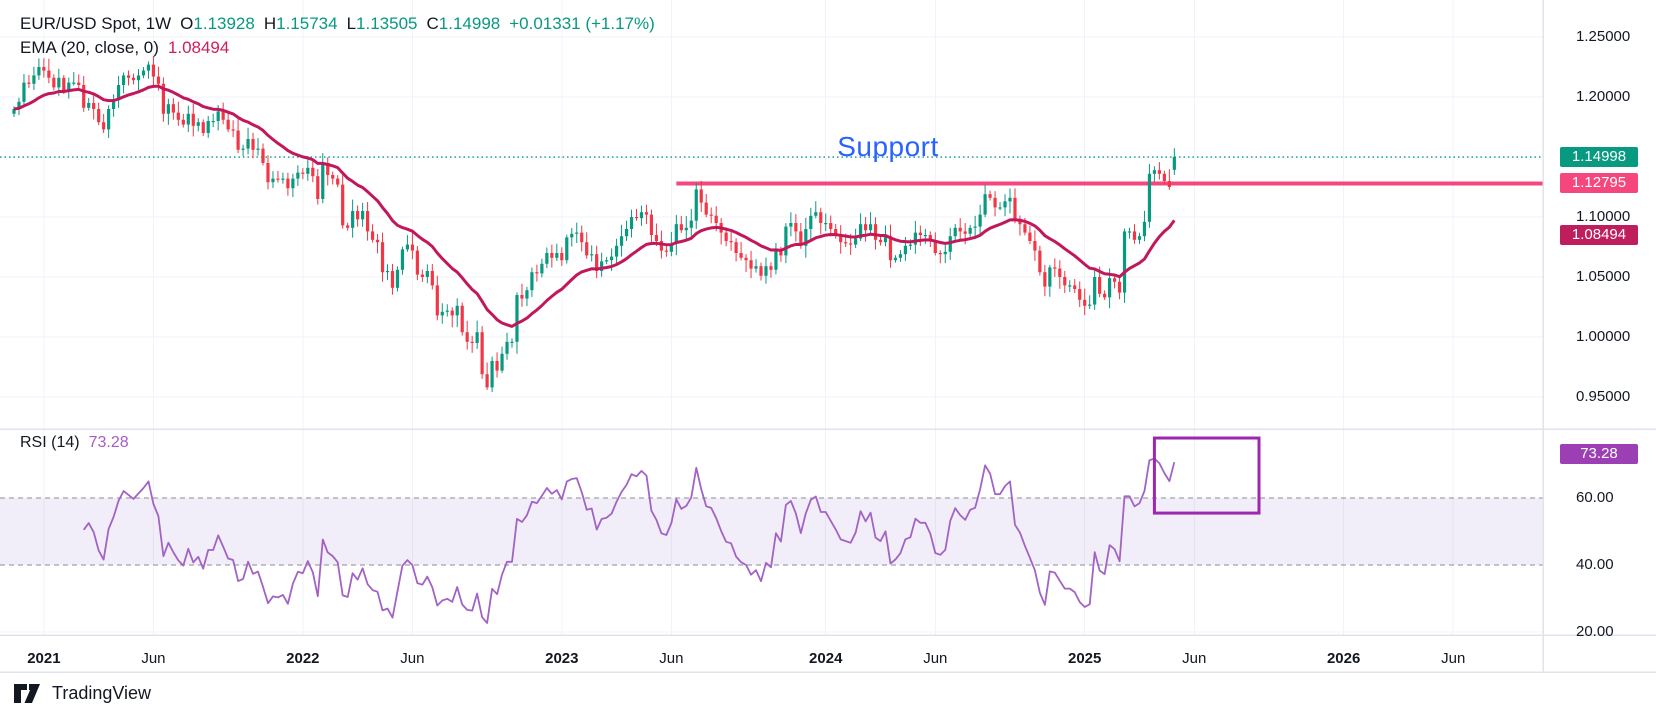 The image size is (1656, 718). What do you see at coordinates (1085, 658) in the screenshot?
I see `time-axis-label: 2025` at bounding box center [1085, 658].